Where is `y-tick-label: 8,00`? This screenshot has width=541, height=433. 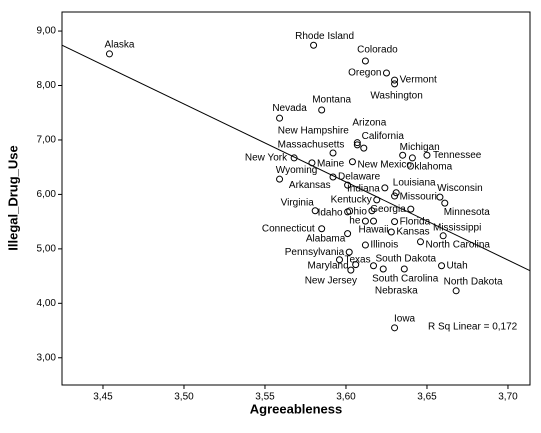
y-tick-label: 8,00 is located at coordinates (47, 85).